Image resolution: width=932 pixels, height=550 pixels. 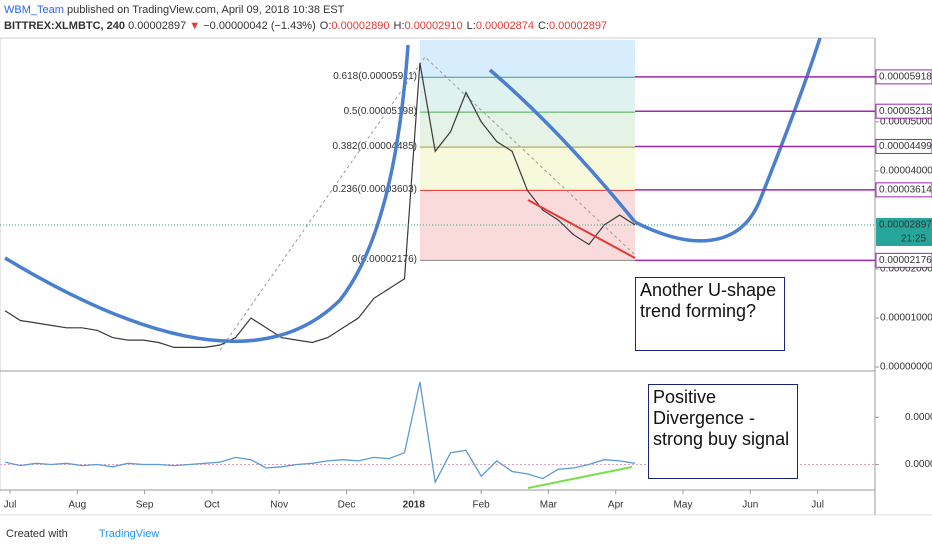 I want to click on level-label: 0.00004499, so click(x=905, y=146).